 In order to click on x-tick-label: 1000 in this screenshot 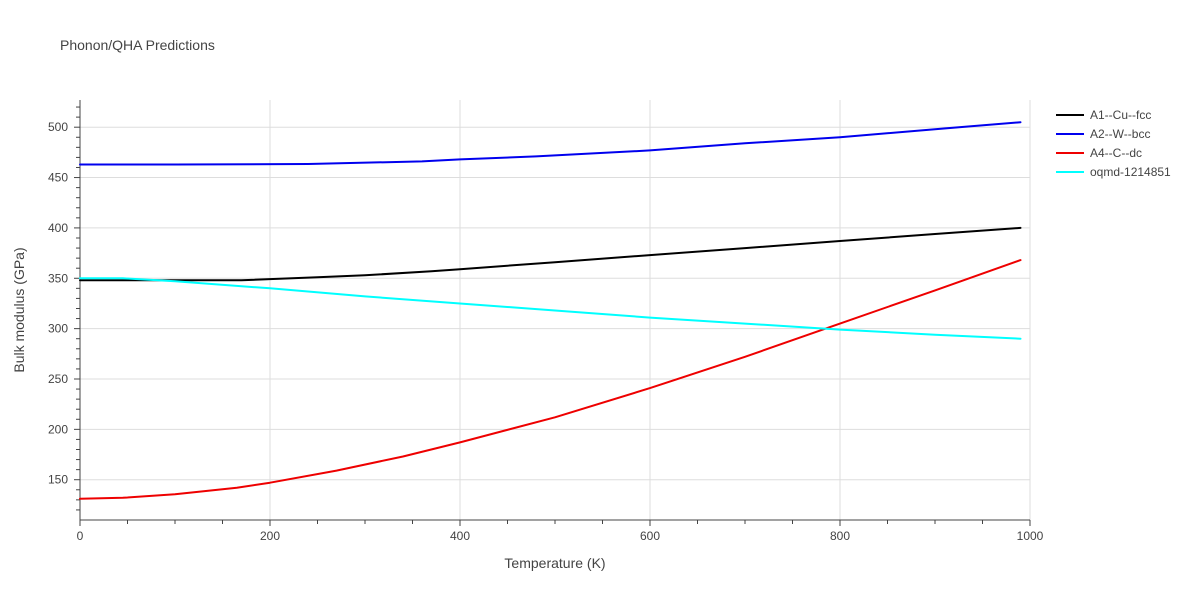, I will do `click(1030, 536)`.